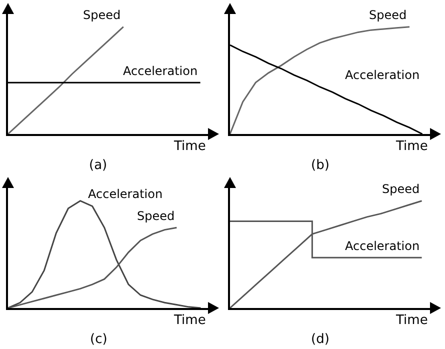  What do you see at coordinates (99, 339) in the screenshot?
I see `text: (c)` at bounding box center [99, 339].